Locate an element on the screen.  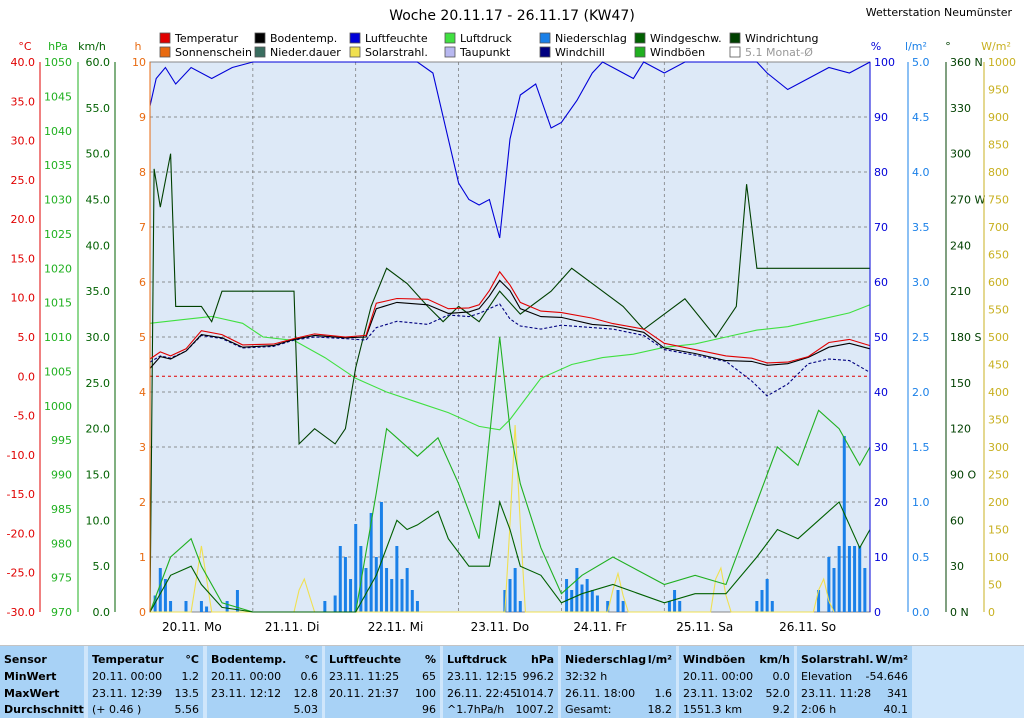
stats-cell-label: ^1.7hPa/h is located at coordinates (476, 709).